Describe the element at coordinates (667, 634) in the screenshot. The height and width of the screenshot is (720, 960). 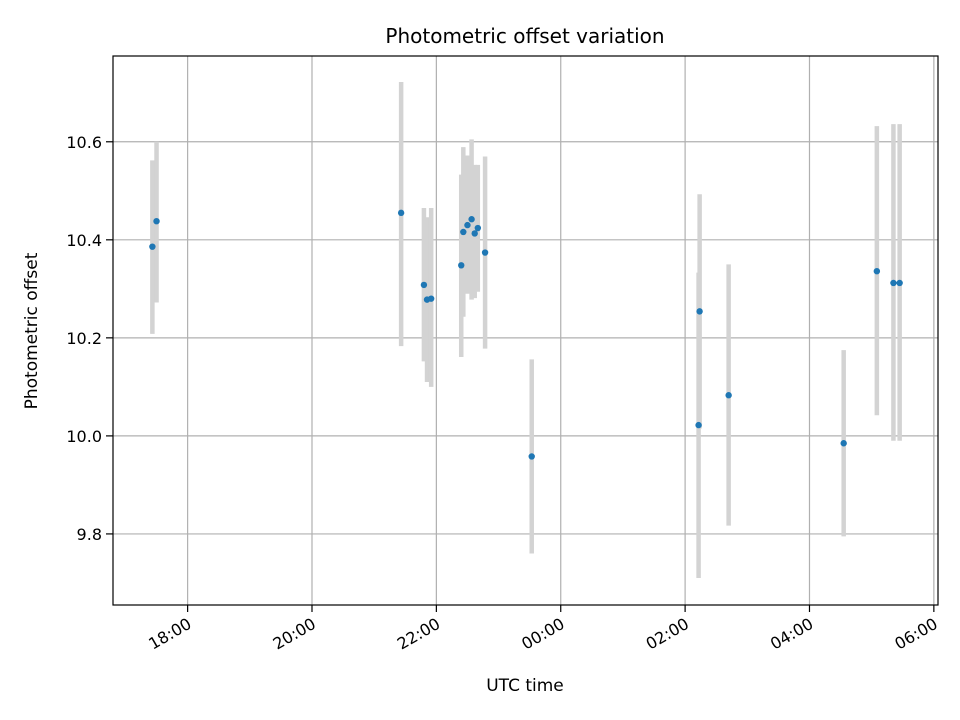
I see `x-tick-label: 02:00` at that location.